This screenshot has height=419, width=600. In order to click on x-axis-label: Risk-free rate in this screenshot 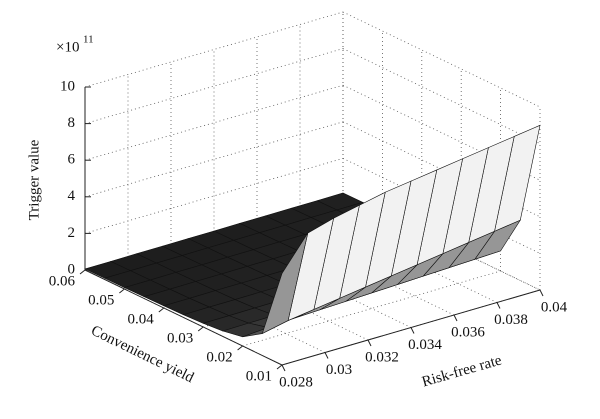, I will do `click(462, 371)`.